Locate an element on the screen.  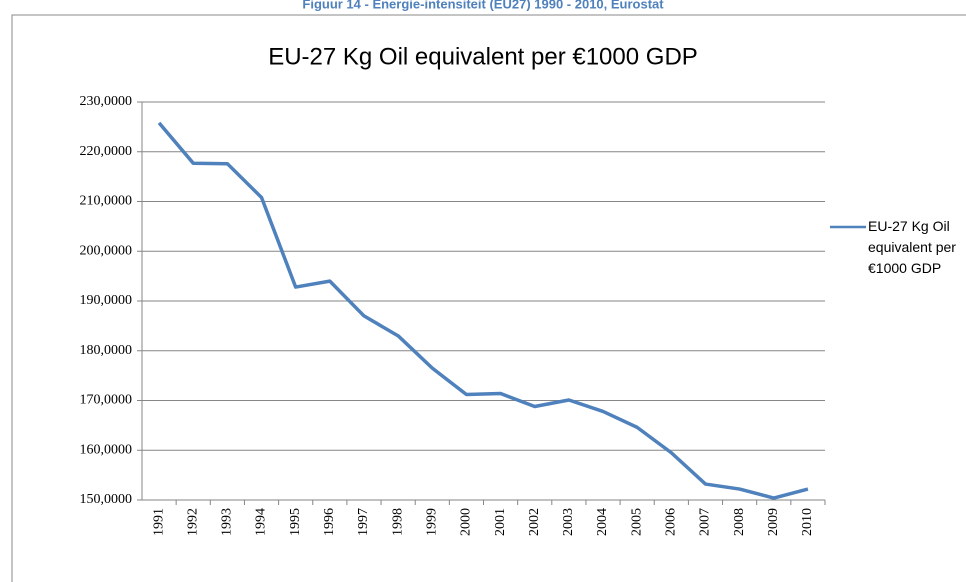
x-tick-label: 2010 is located at coordinates (807, 522).